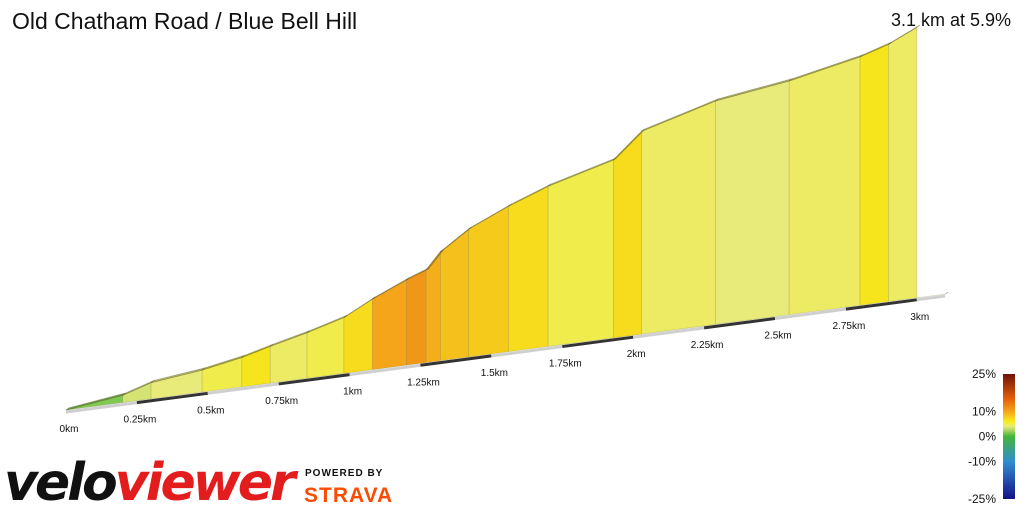  What do you see at coordinates (494, 373) in the screenshot?
I see `x-tick-label: 1.5km` at bounding box center [494, 373].